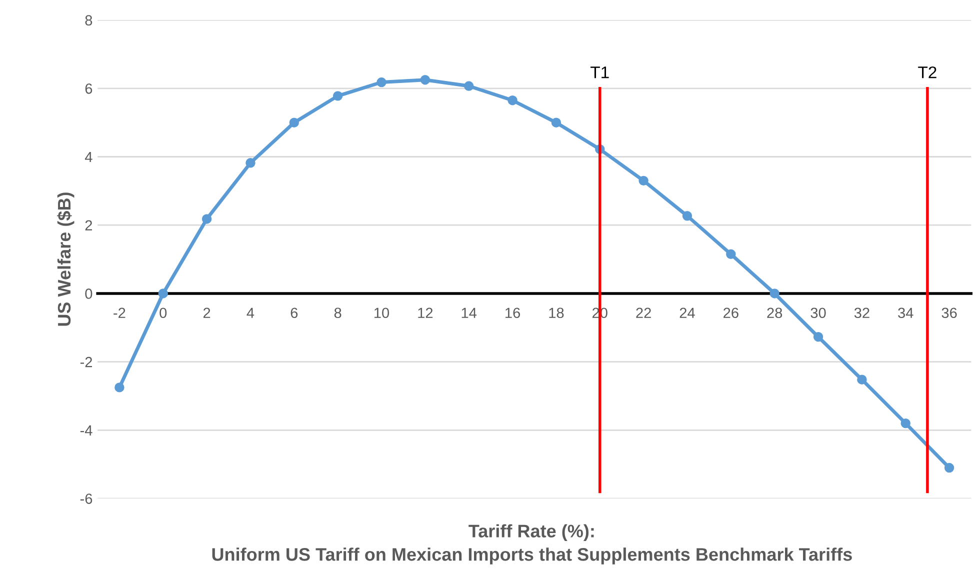  I want to click on x-tick-label: 34, so click(906, 313).